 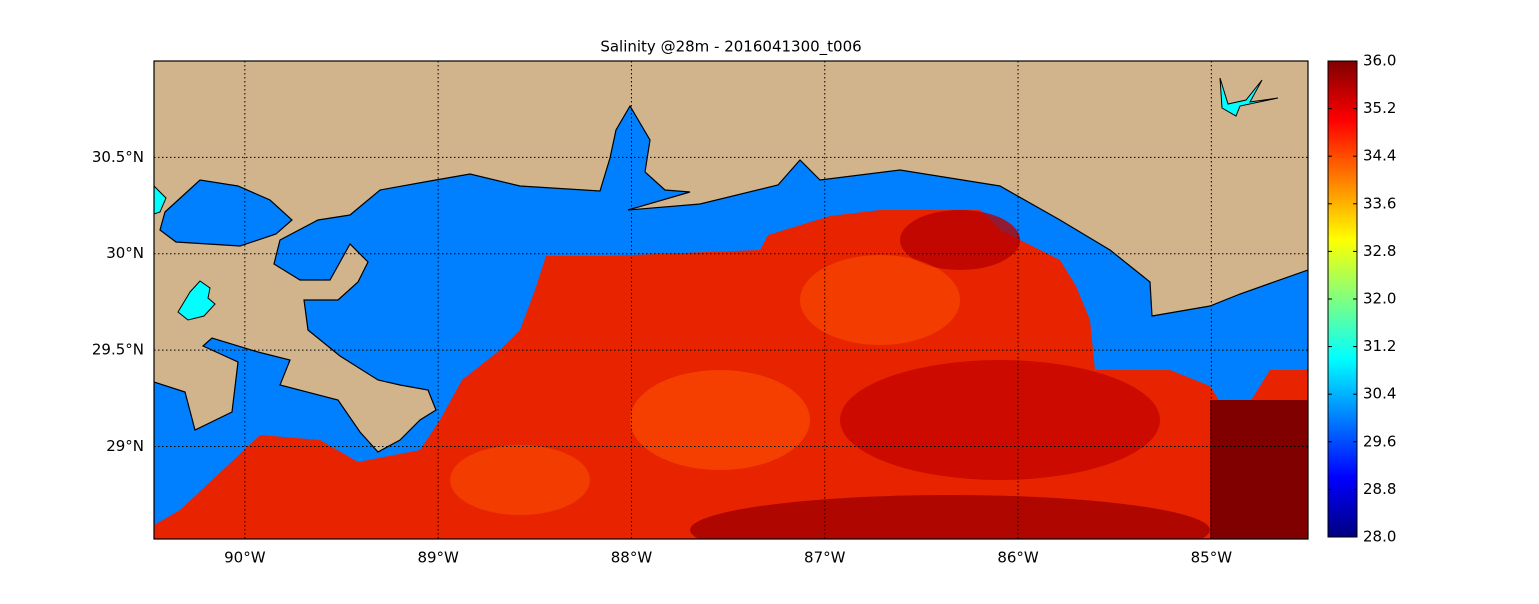 I want to click on x-tick-label: 90°W, so click(x=245, y=558).